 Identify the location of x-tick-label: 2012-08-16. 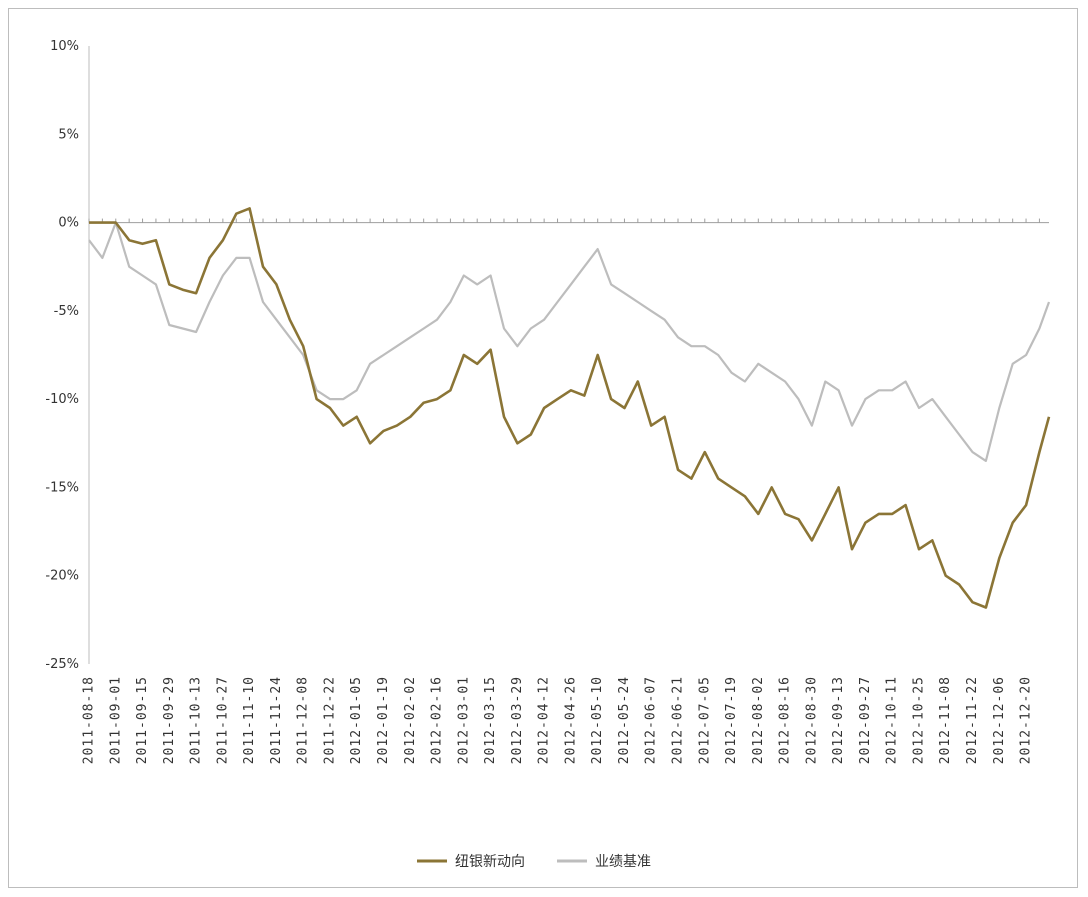
(785, 720).